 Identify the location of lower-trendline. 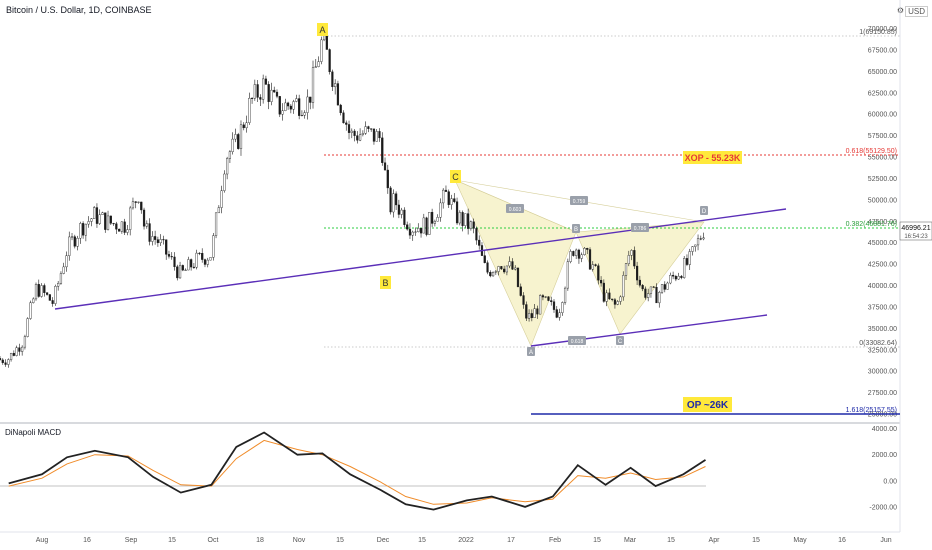
(649, 330).